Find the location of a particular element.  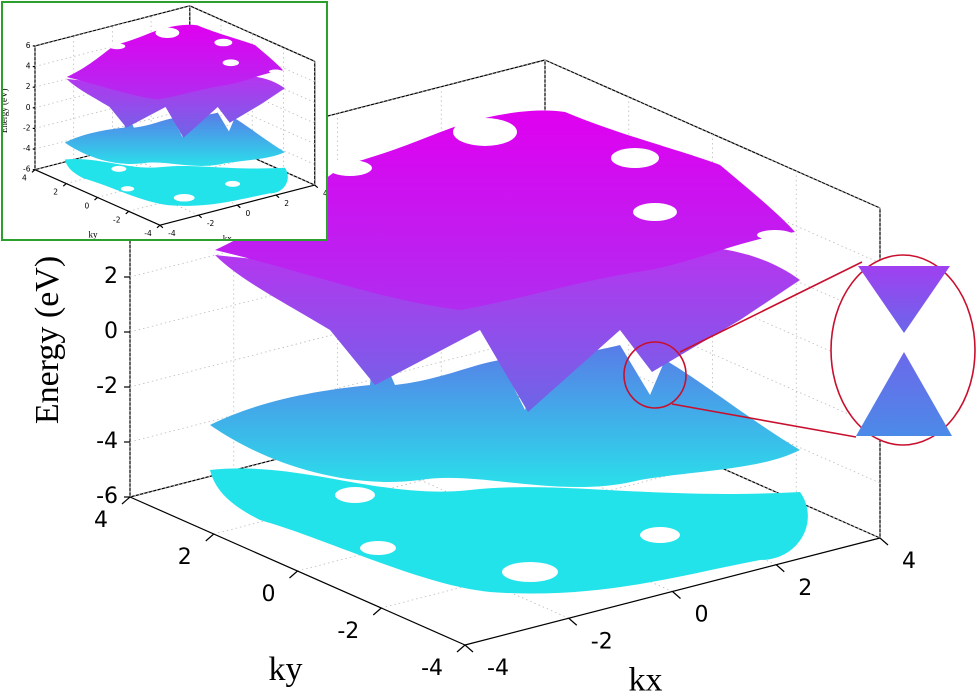

inset: -6 -4 -2 0 2 4 6 -4 -2 0 2 4 -4 -2 0 2 4 Energy (eV) ky kx is located at coordinates (164, 122).